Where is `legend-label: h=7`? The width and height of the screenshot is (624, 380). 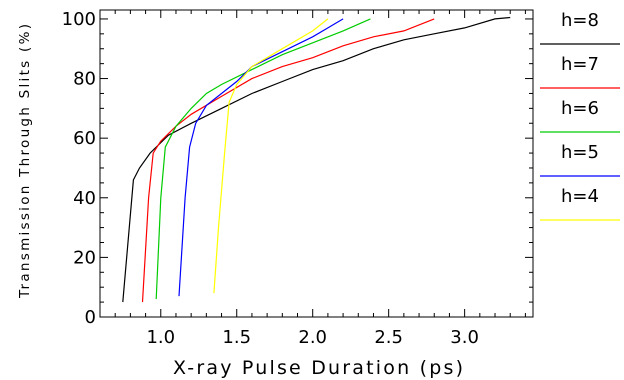
legend-label: h=7 is located at coordinates (580, 64).